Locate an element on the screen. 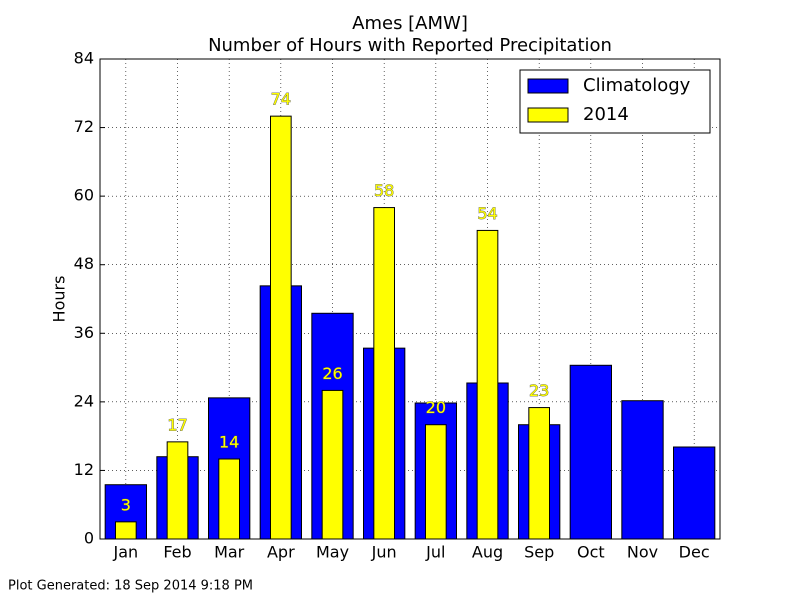 The image size is (800, 600). y-axis-label: Hours is located at coordinates (59, 299).